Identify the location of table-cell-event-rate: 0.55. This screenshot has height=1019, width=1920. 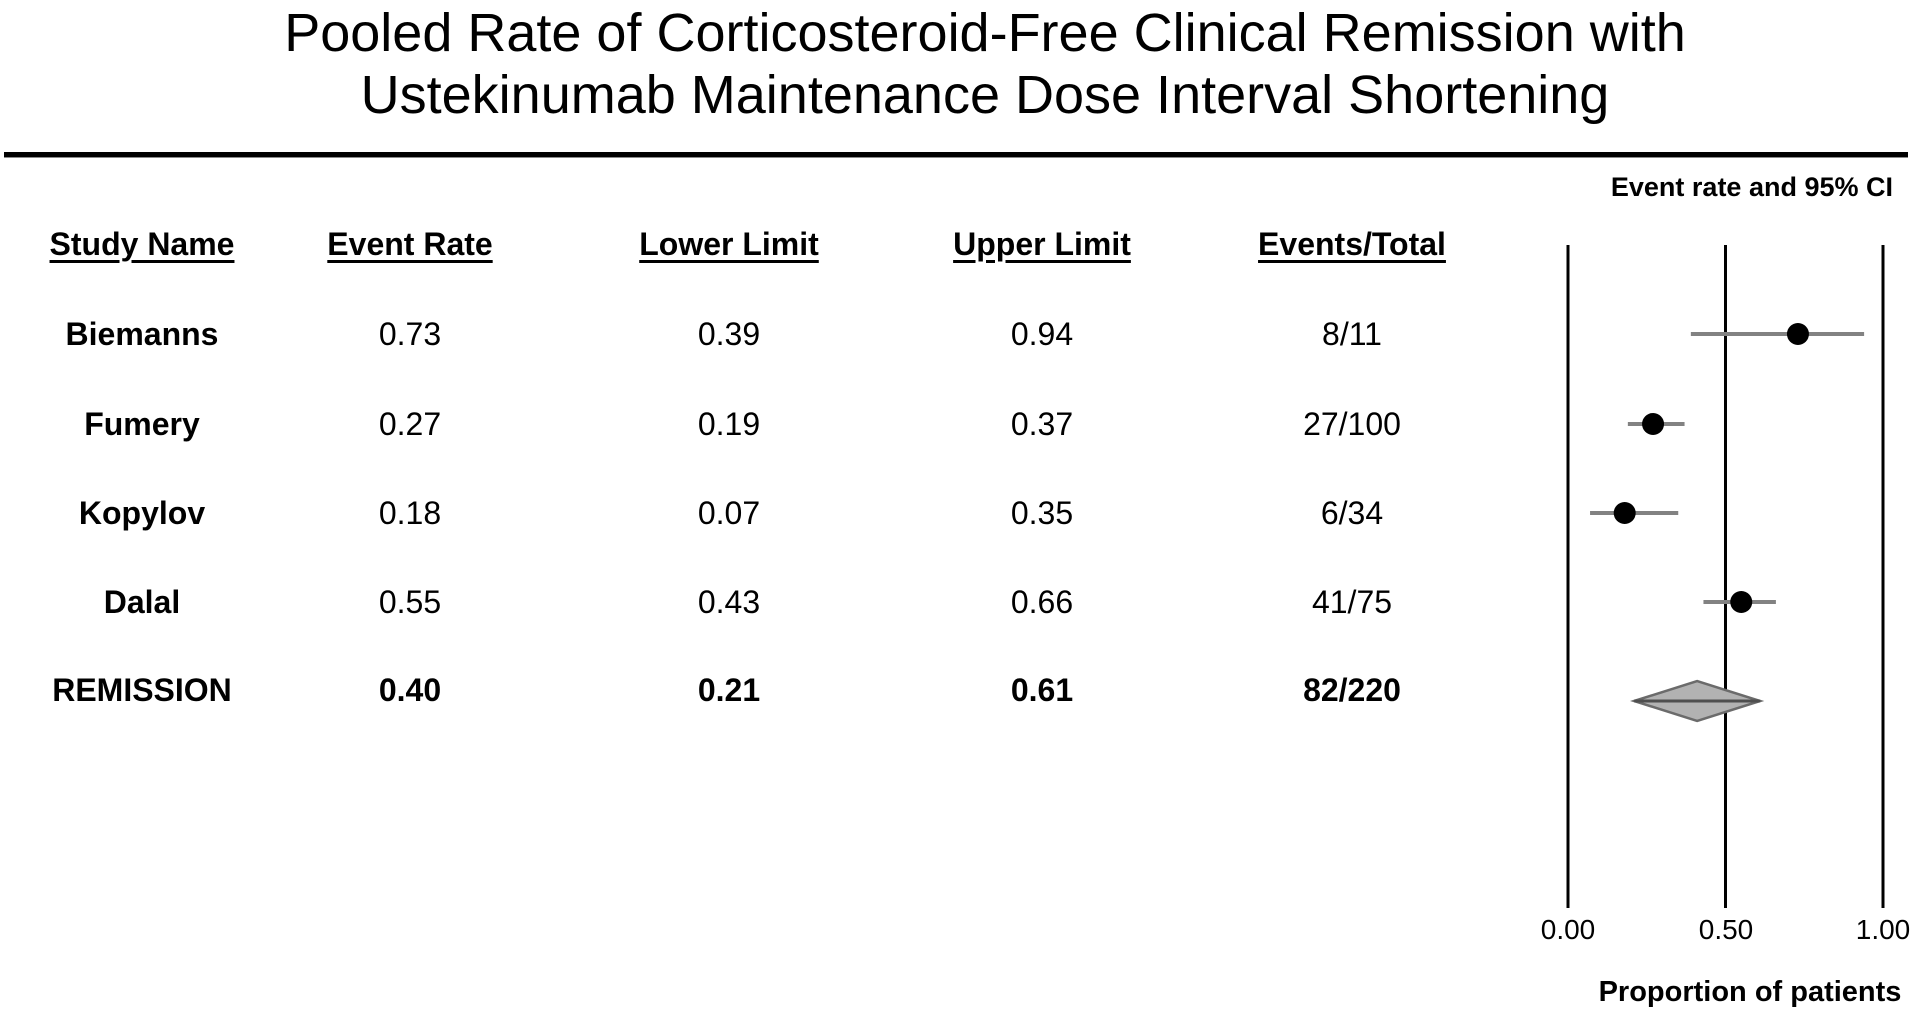
(410, 602).